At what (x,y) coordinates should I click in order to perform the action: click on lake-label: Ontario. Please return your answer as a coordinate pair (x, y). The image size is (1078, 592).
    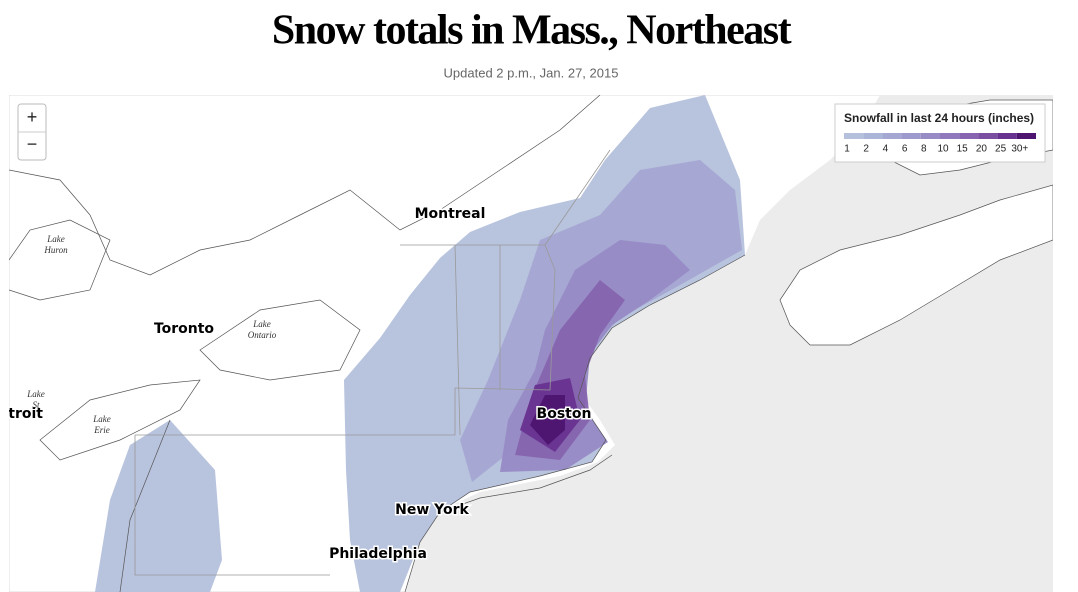
    Looking at the image, I should click on (262, 335).